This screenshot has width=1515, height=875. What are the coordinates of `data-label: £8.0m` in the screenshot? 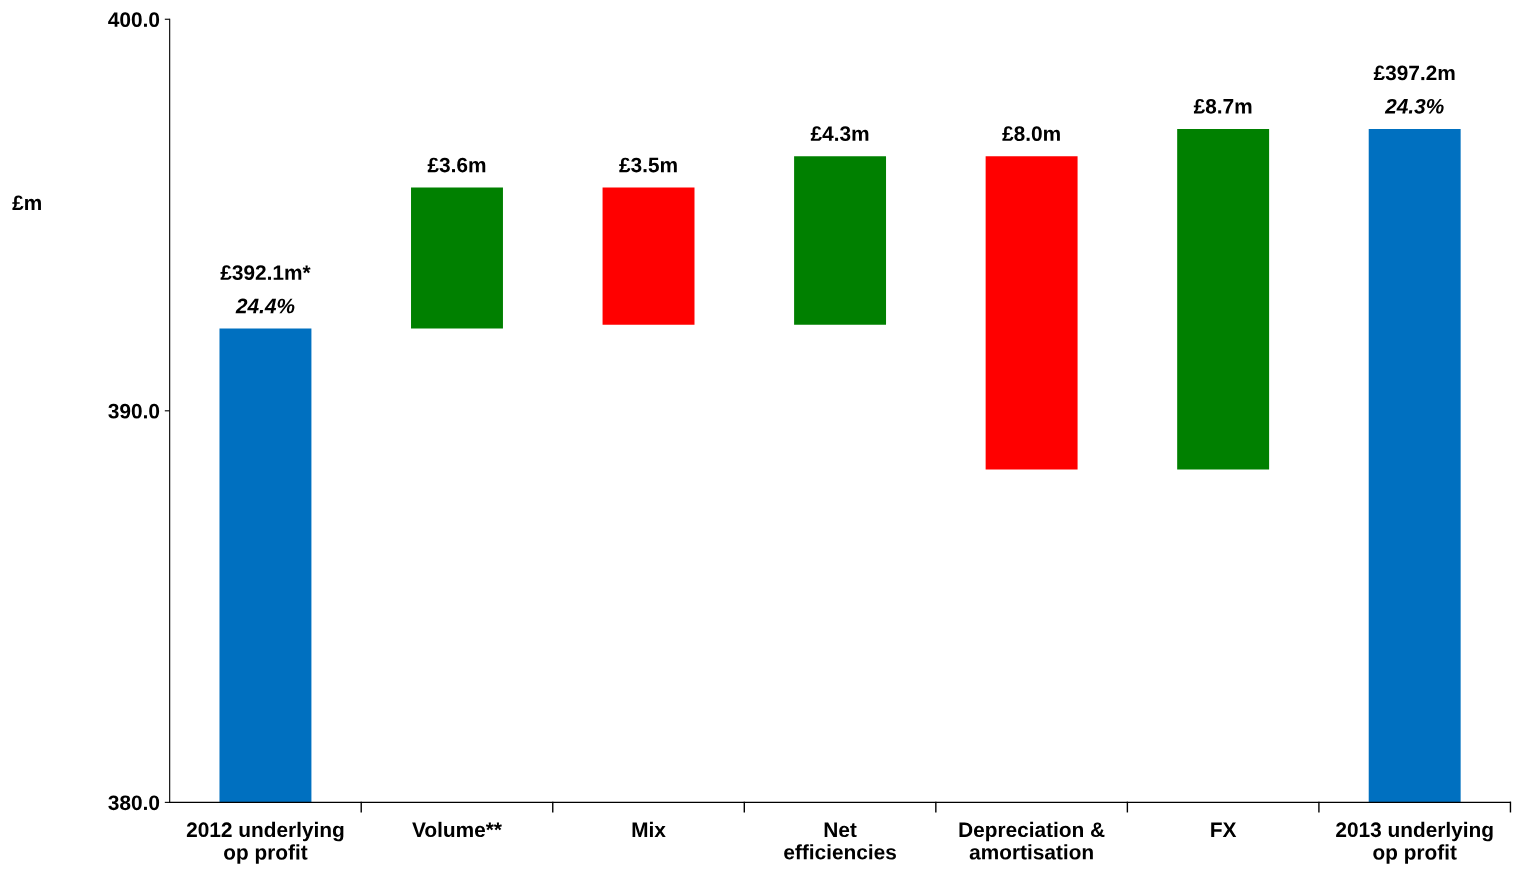 It's located at (1031, 134).